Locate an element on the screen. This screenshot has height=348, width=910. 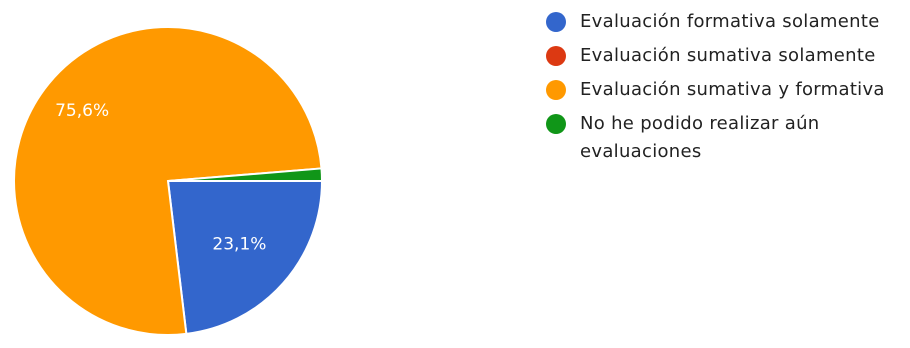
legend-label-sumativa-formativa: Evaluación sumativa y formativa is located at coordinates (732, 89).